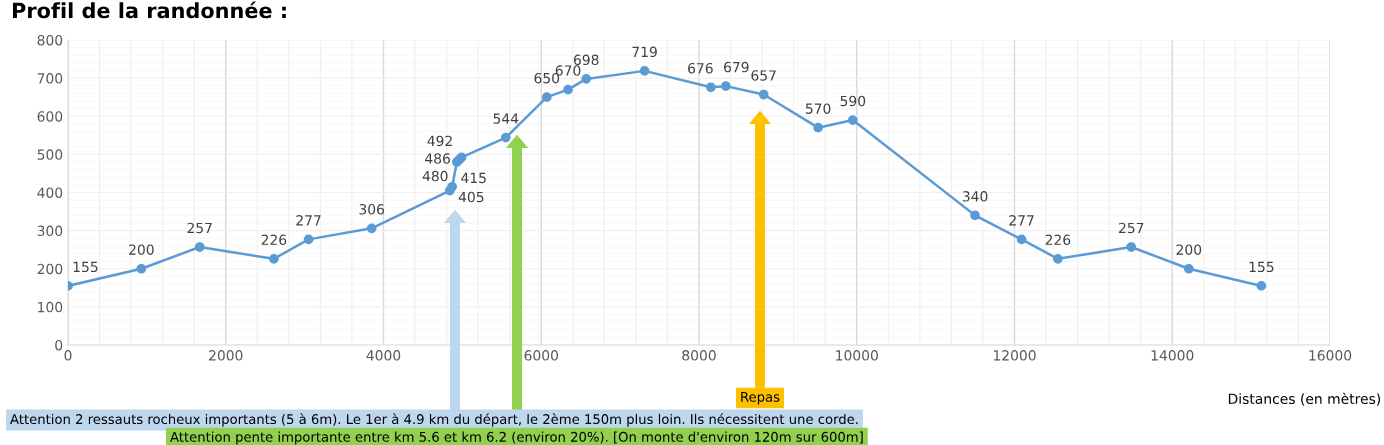  I want to click on y-tick-label: 300, so click(50, 231).